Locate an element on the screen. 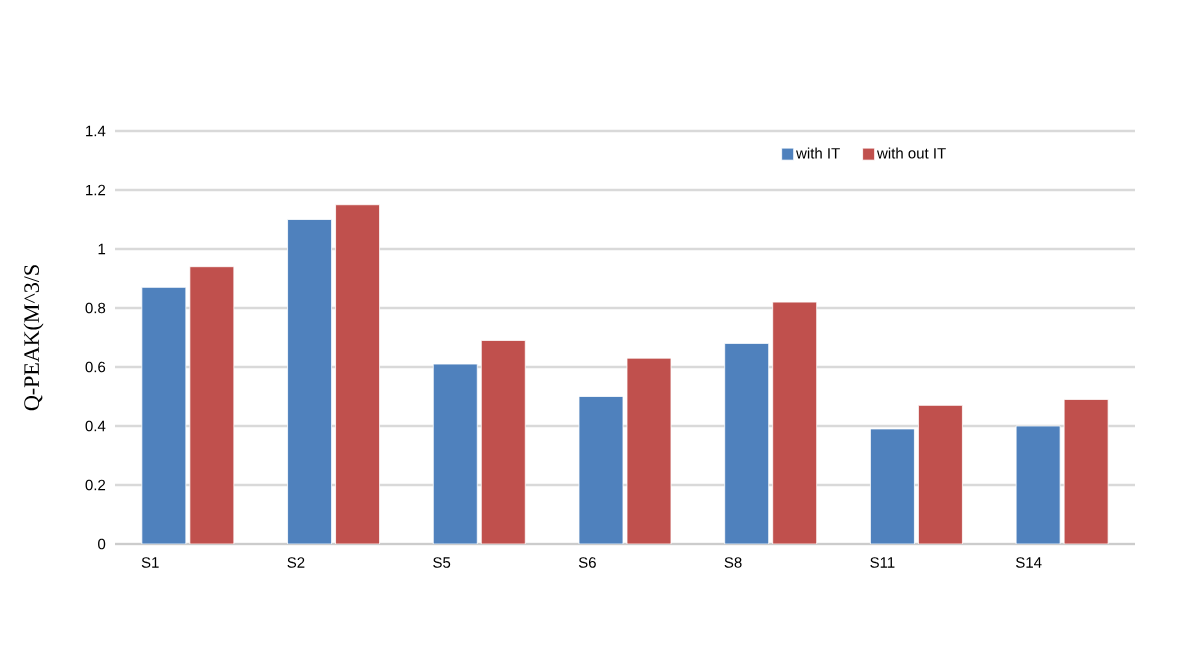  legend-label: with IT is located at coordinates (818, 153).